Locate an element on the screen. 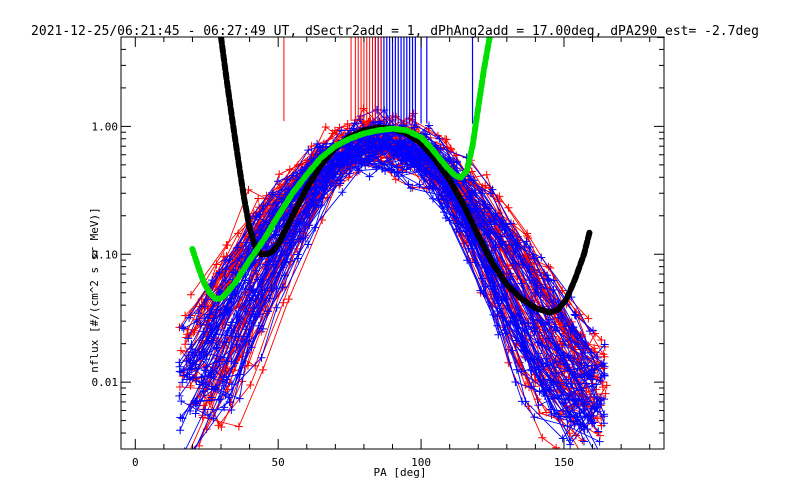 The height and width of the screenshot is (500, 800). x-tick-label: 0 is located at coordinates (135, 462).